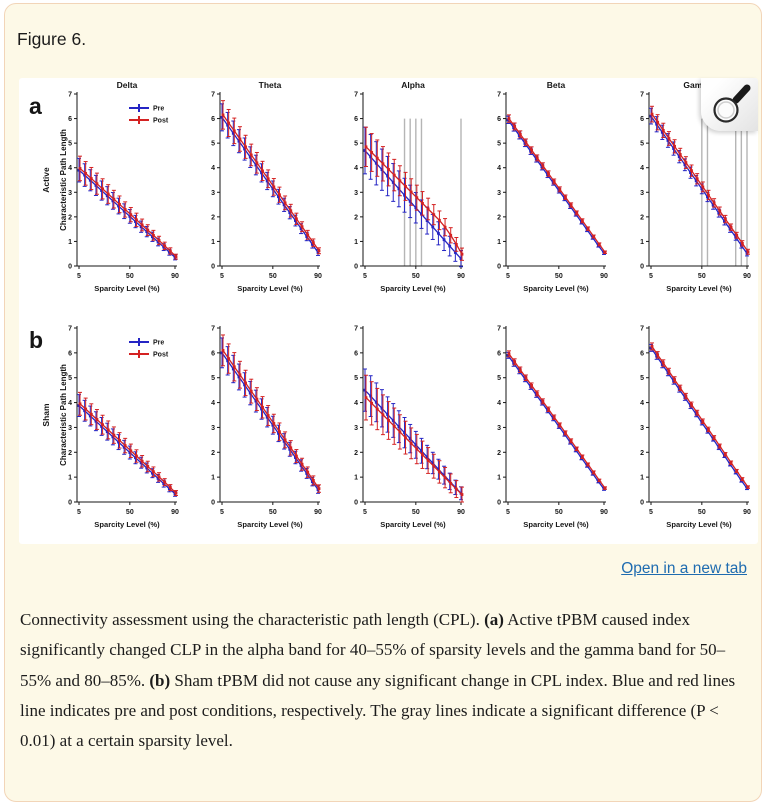 Image resolution: width=768 pixels, height=809 pixels. I want to click on magnifier-icon, so click(731, 103).